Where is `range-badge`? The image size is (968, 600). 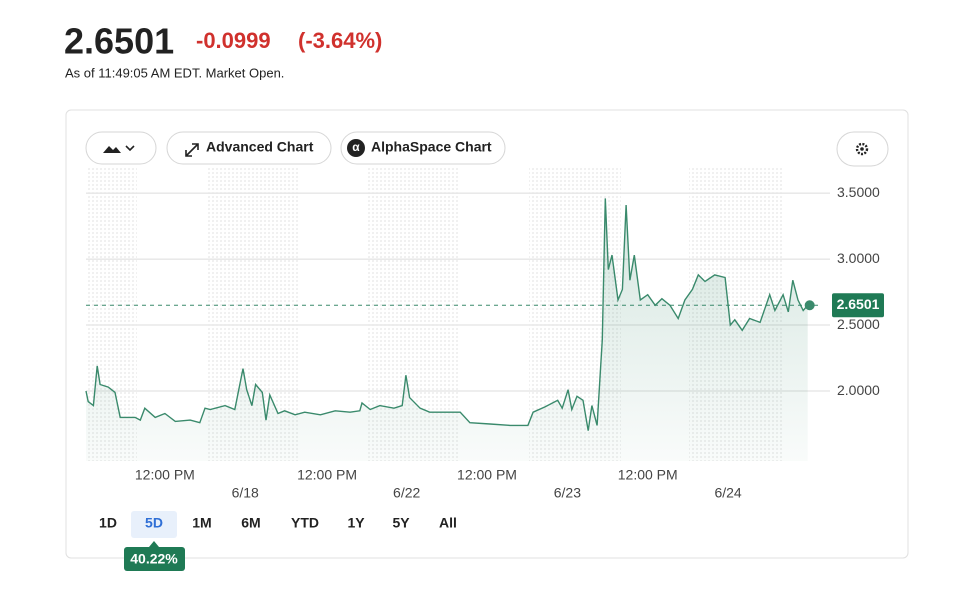
range-badge is located at coordinates (154, 559).